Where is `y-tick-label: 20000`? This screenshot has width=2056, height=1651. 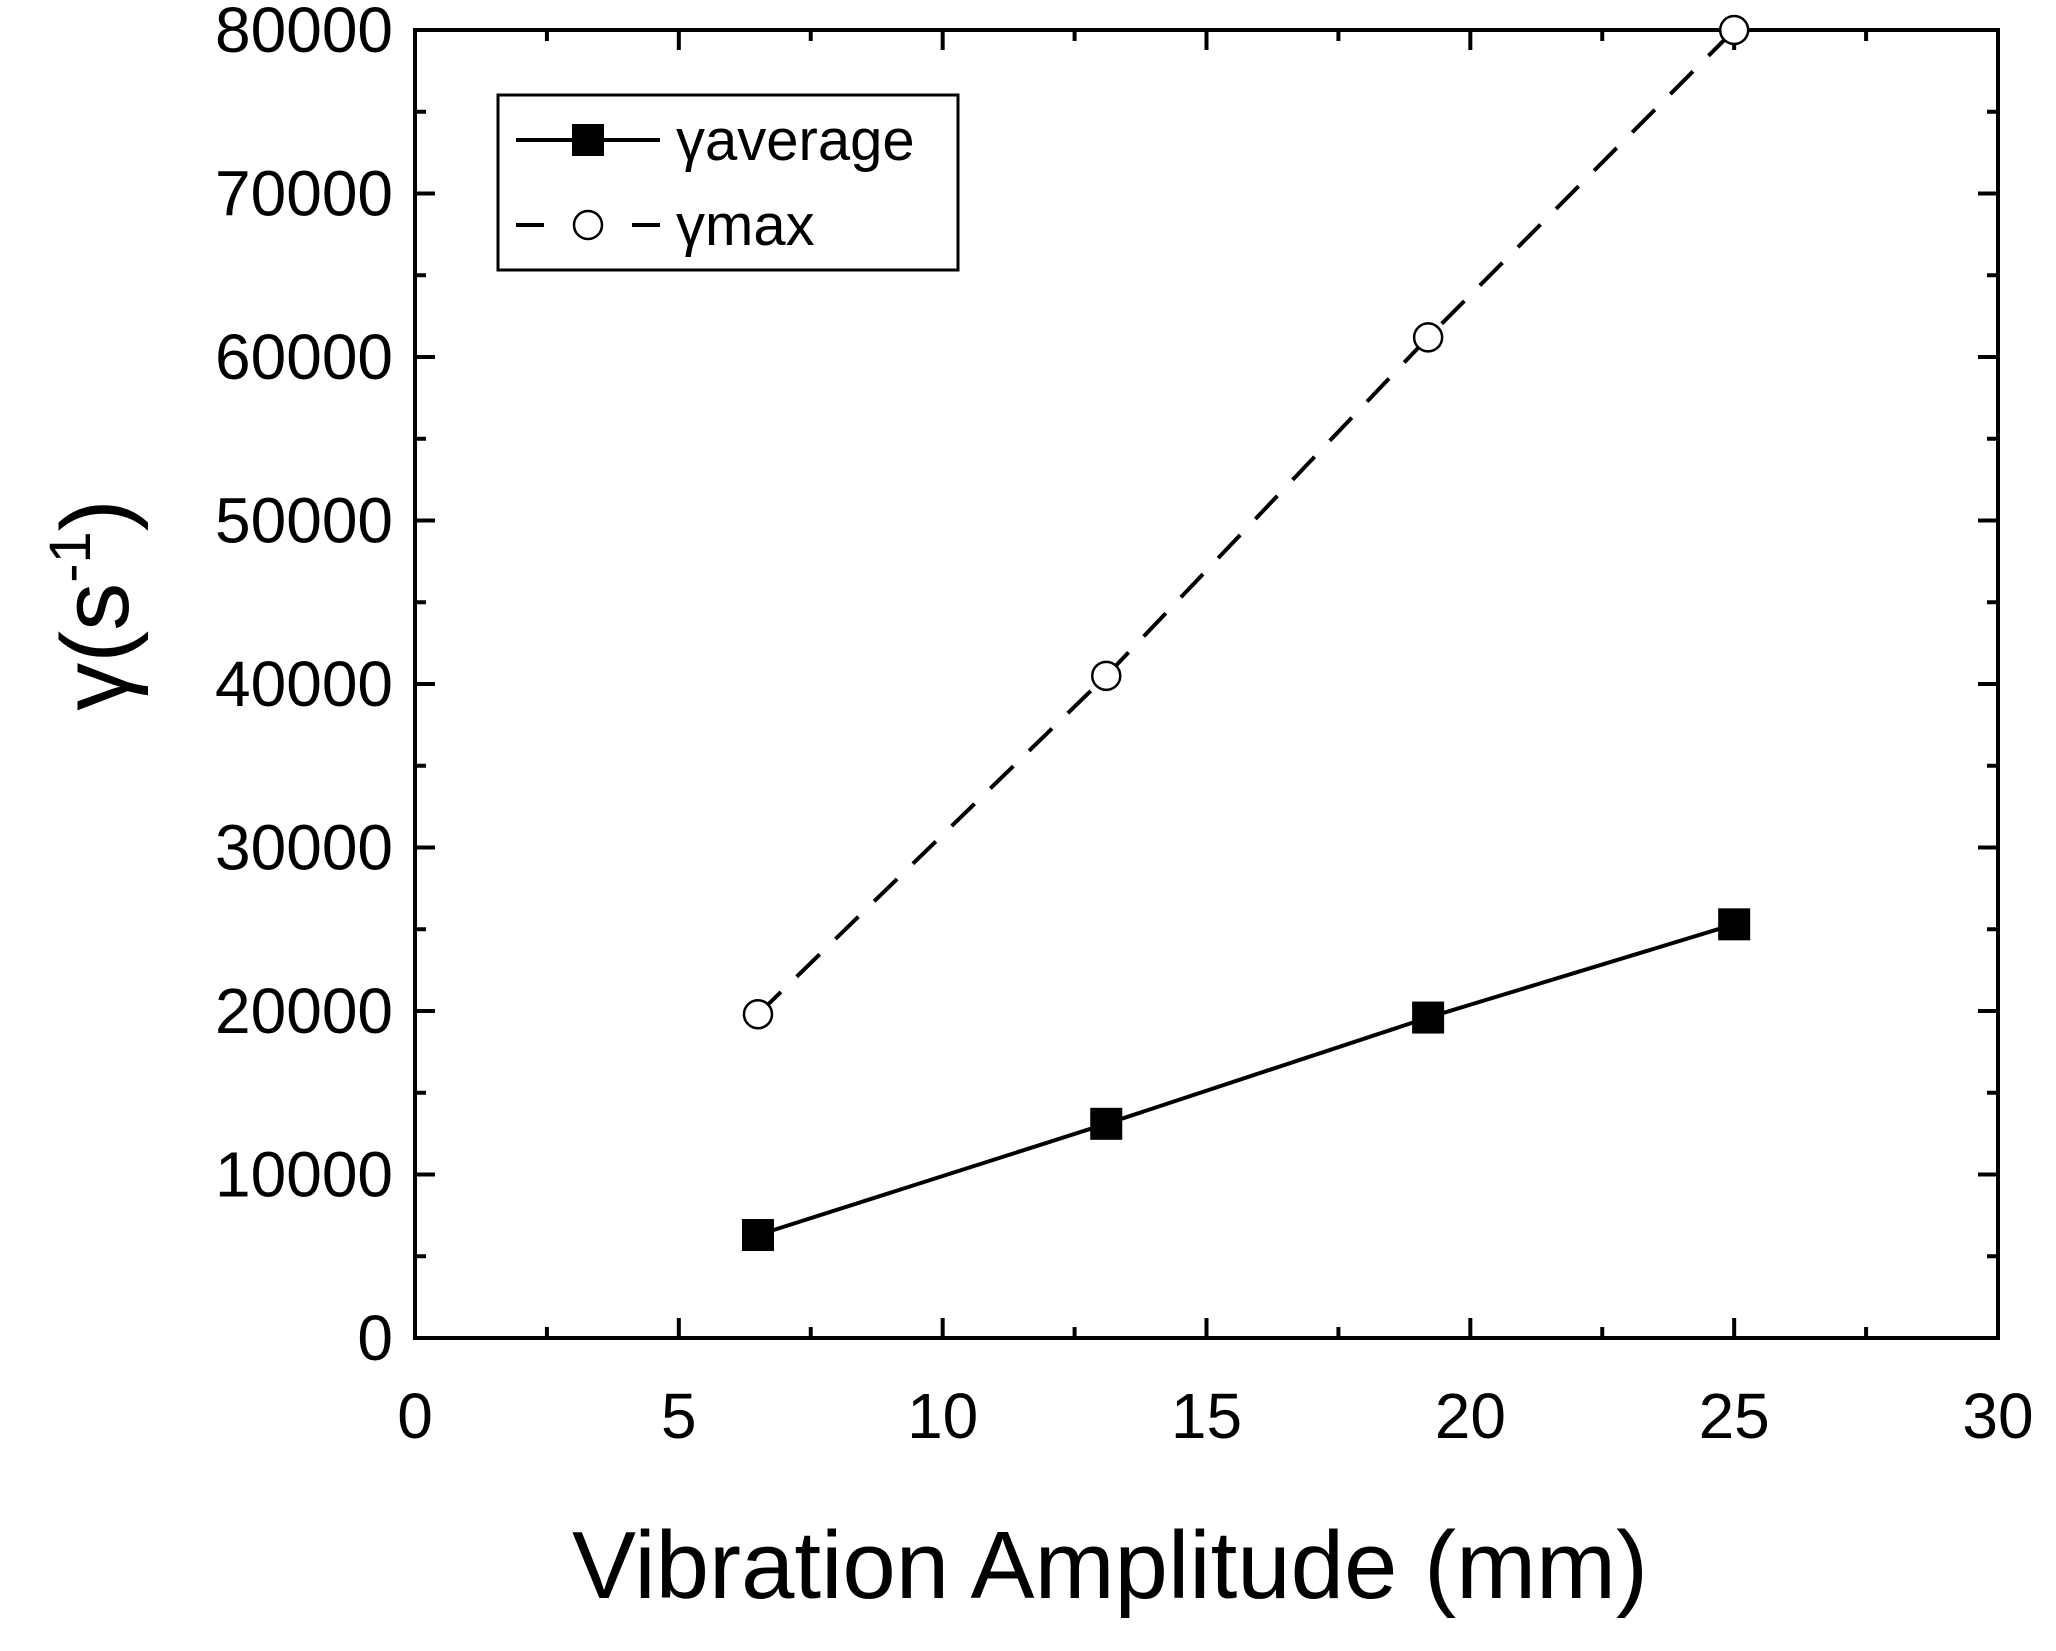 y-tick-label: 20000 is located at coordinates (304, 1011).